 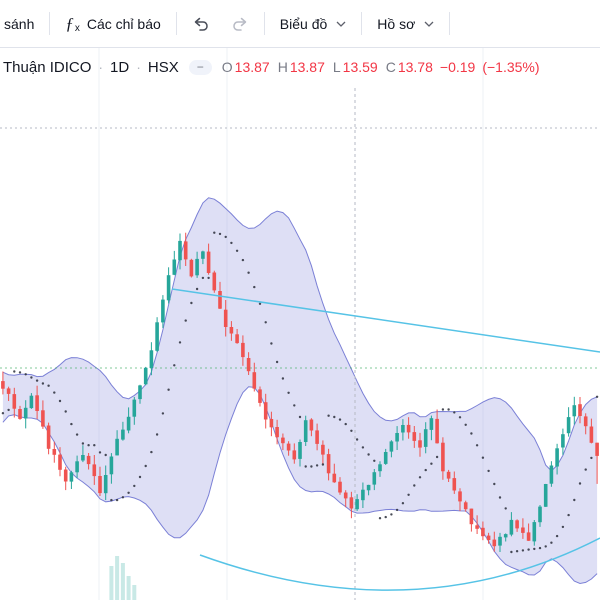 I want to click on legend-collapse-button: −, so click(x=200, y=67).